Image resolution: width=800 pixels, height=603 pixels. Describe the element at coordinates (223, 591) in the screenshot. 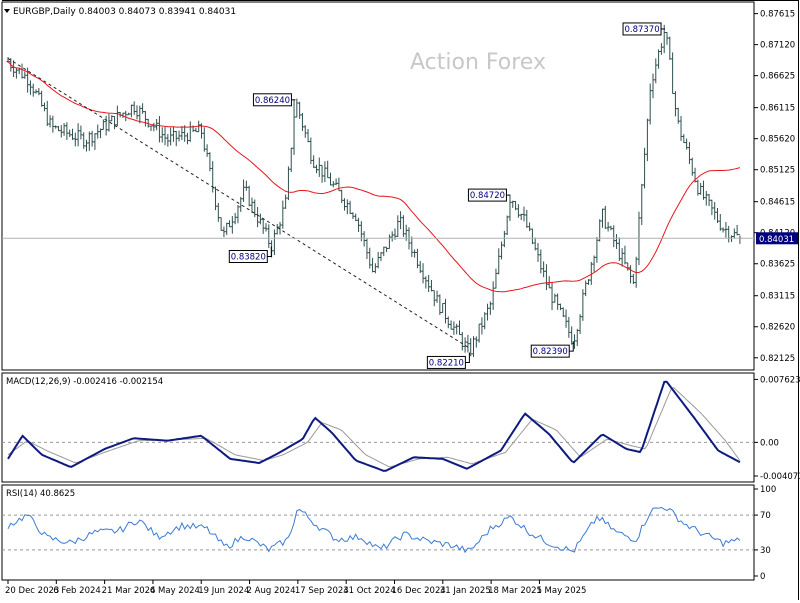

I see `x-tick-label: 19 Jun 2024` at that location.